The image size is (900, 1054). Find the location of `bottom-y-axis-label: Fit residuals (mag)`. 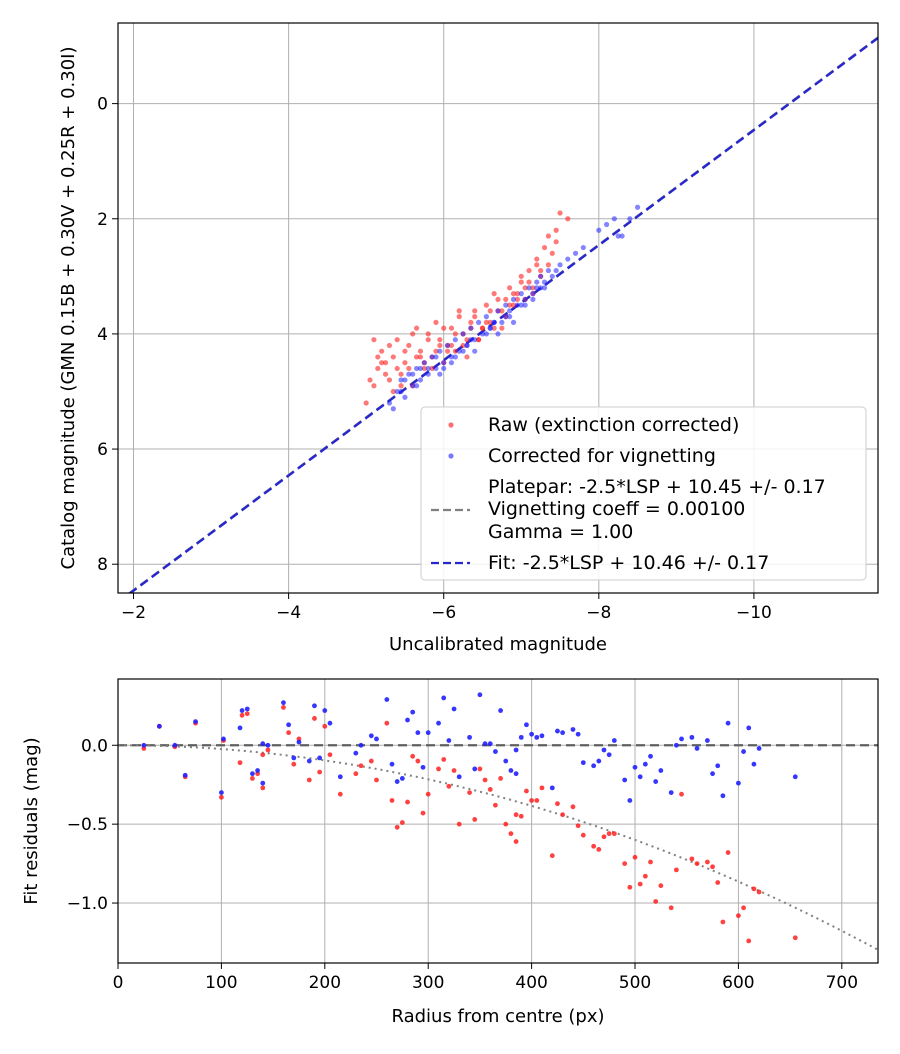

bottom-y-axis-label: Fit residuals (mag) is located at coordinates (31, 820).